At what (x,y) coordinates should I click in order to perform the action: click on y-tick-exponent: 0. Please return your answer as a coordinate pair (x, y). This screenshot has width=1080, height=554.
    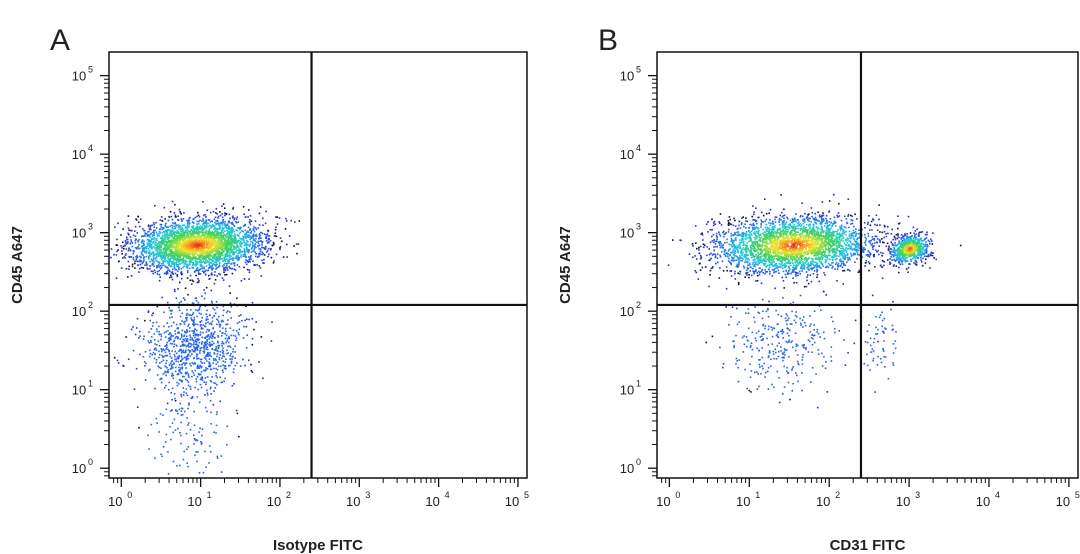
    Looking at the image, I should click on (90, 462).